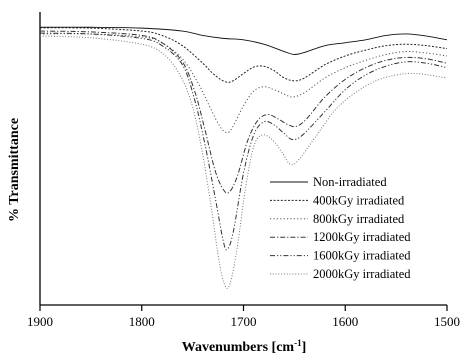  What do you see at coordinates (238, 347) in the screenshot?
I see `x-axis-title-main: Wavenumbers [cm` at bounding box center [238, 347].